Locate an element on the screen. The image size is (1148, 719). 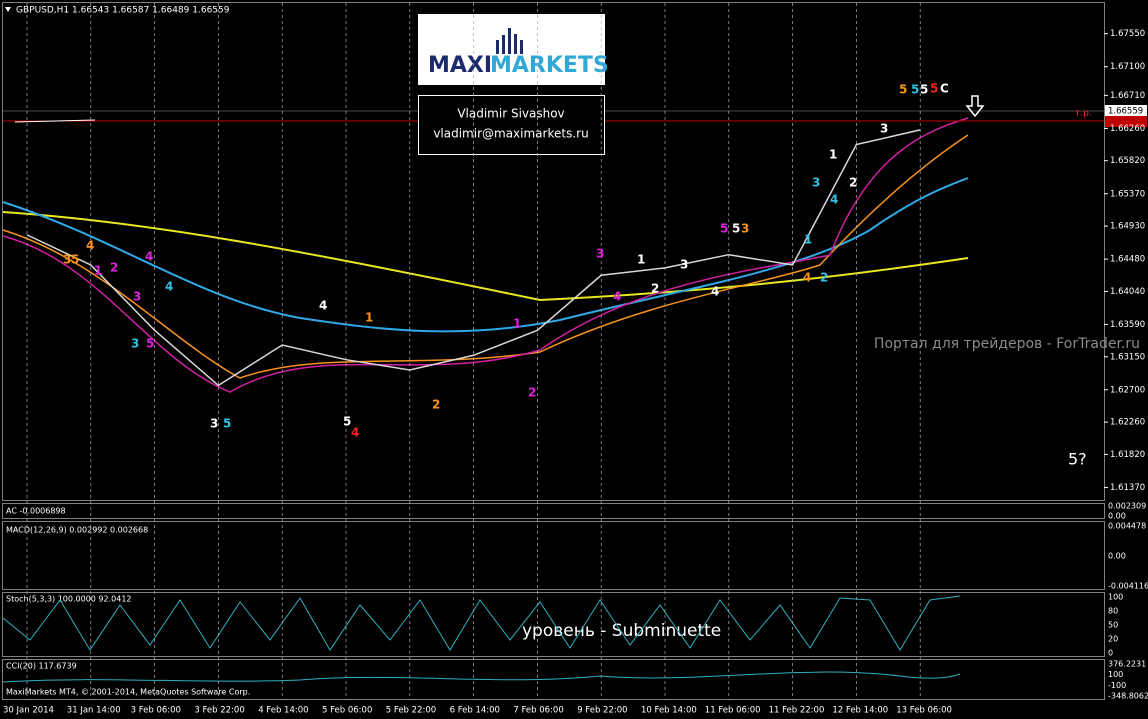
author-name: Vladimir Sivashov is located at coordinates (510, 114).